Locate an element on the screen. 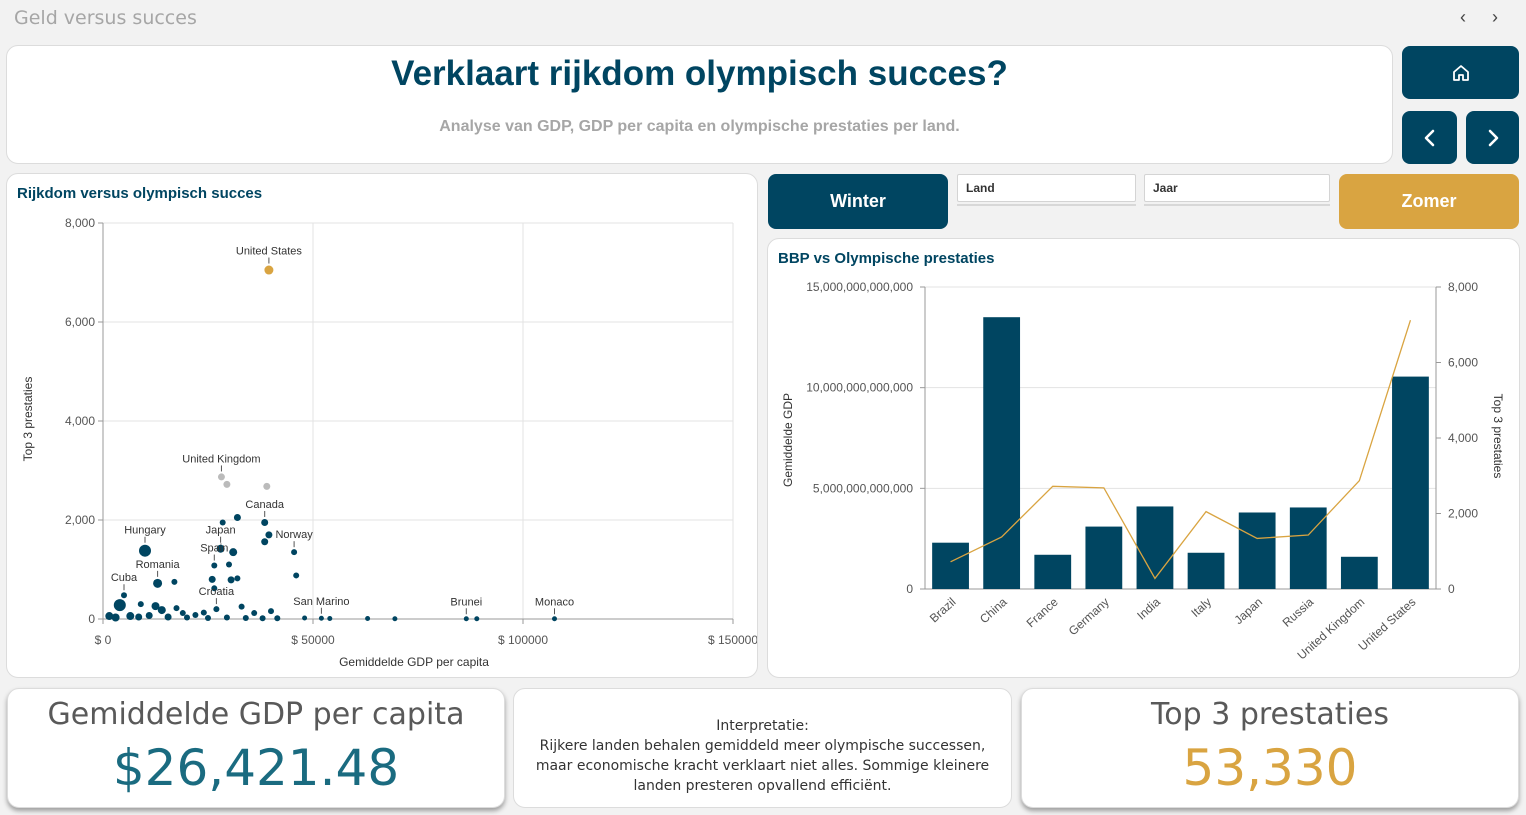 The image size is (1526, 815). combo-ytick-label: 0 is located at coordinates (909, 589).